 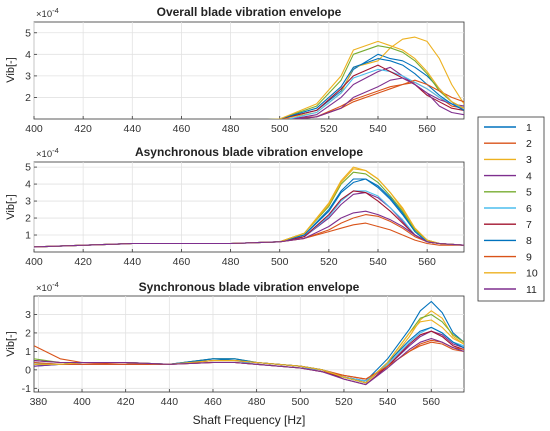 What do you see at coordinates (531, 290) in the screenshot?
I see `legend-label: 11` at bounding box center [531, 290].